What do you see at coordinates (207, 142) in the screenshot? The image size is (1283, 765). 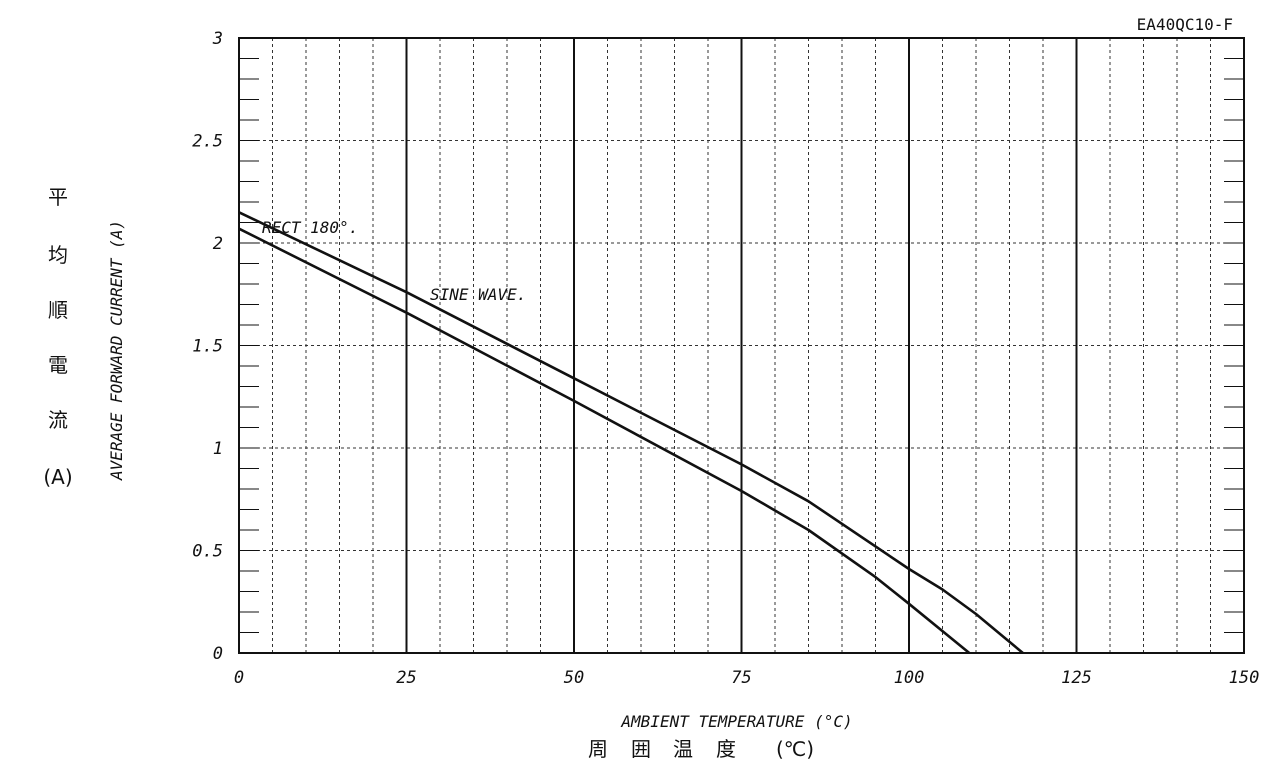 I see `y-tick-label: 2.5` at bounding box center [207, 142].